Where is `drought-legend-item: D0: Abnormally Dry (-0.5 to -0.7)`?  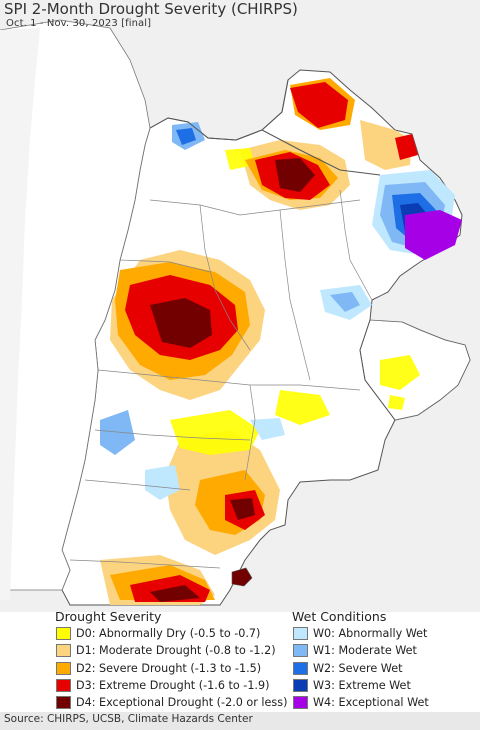
drought-legend-item: D0: Abnormally Dry (-0.5 to -0.7) is located at coordinates (158, 633).